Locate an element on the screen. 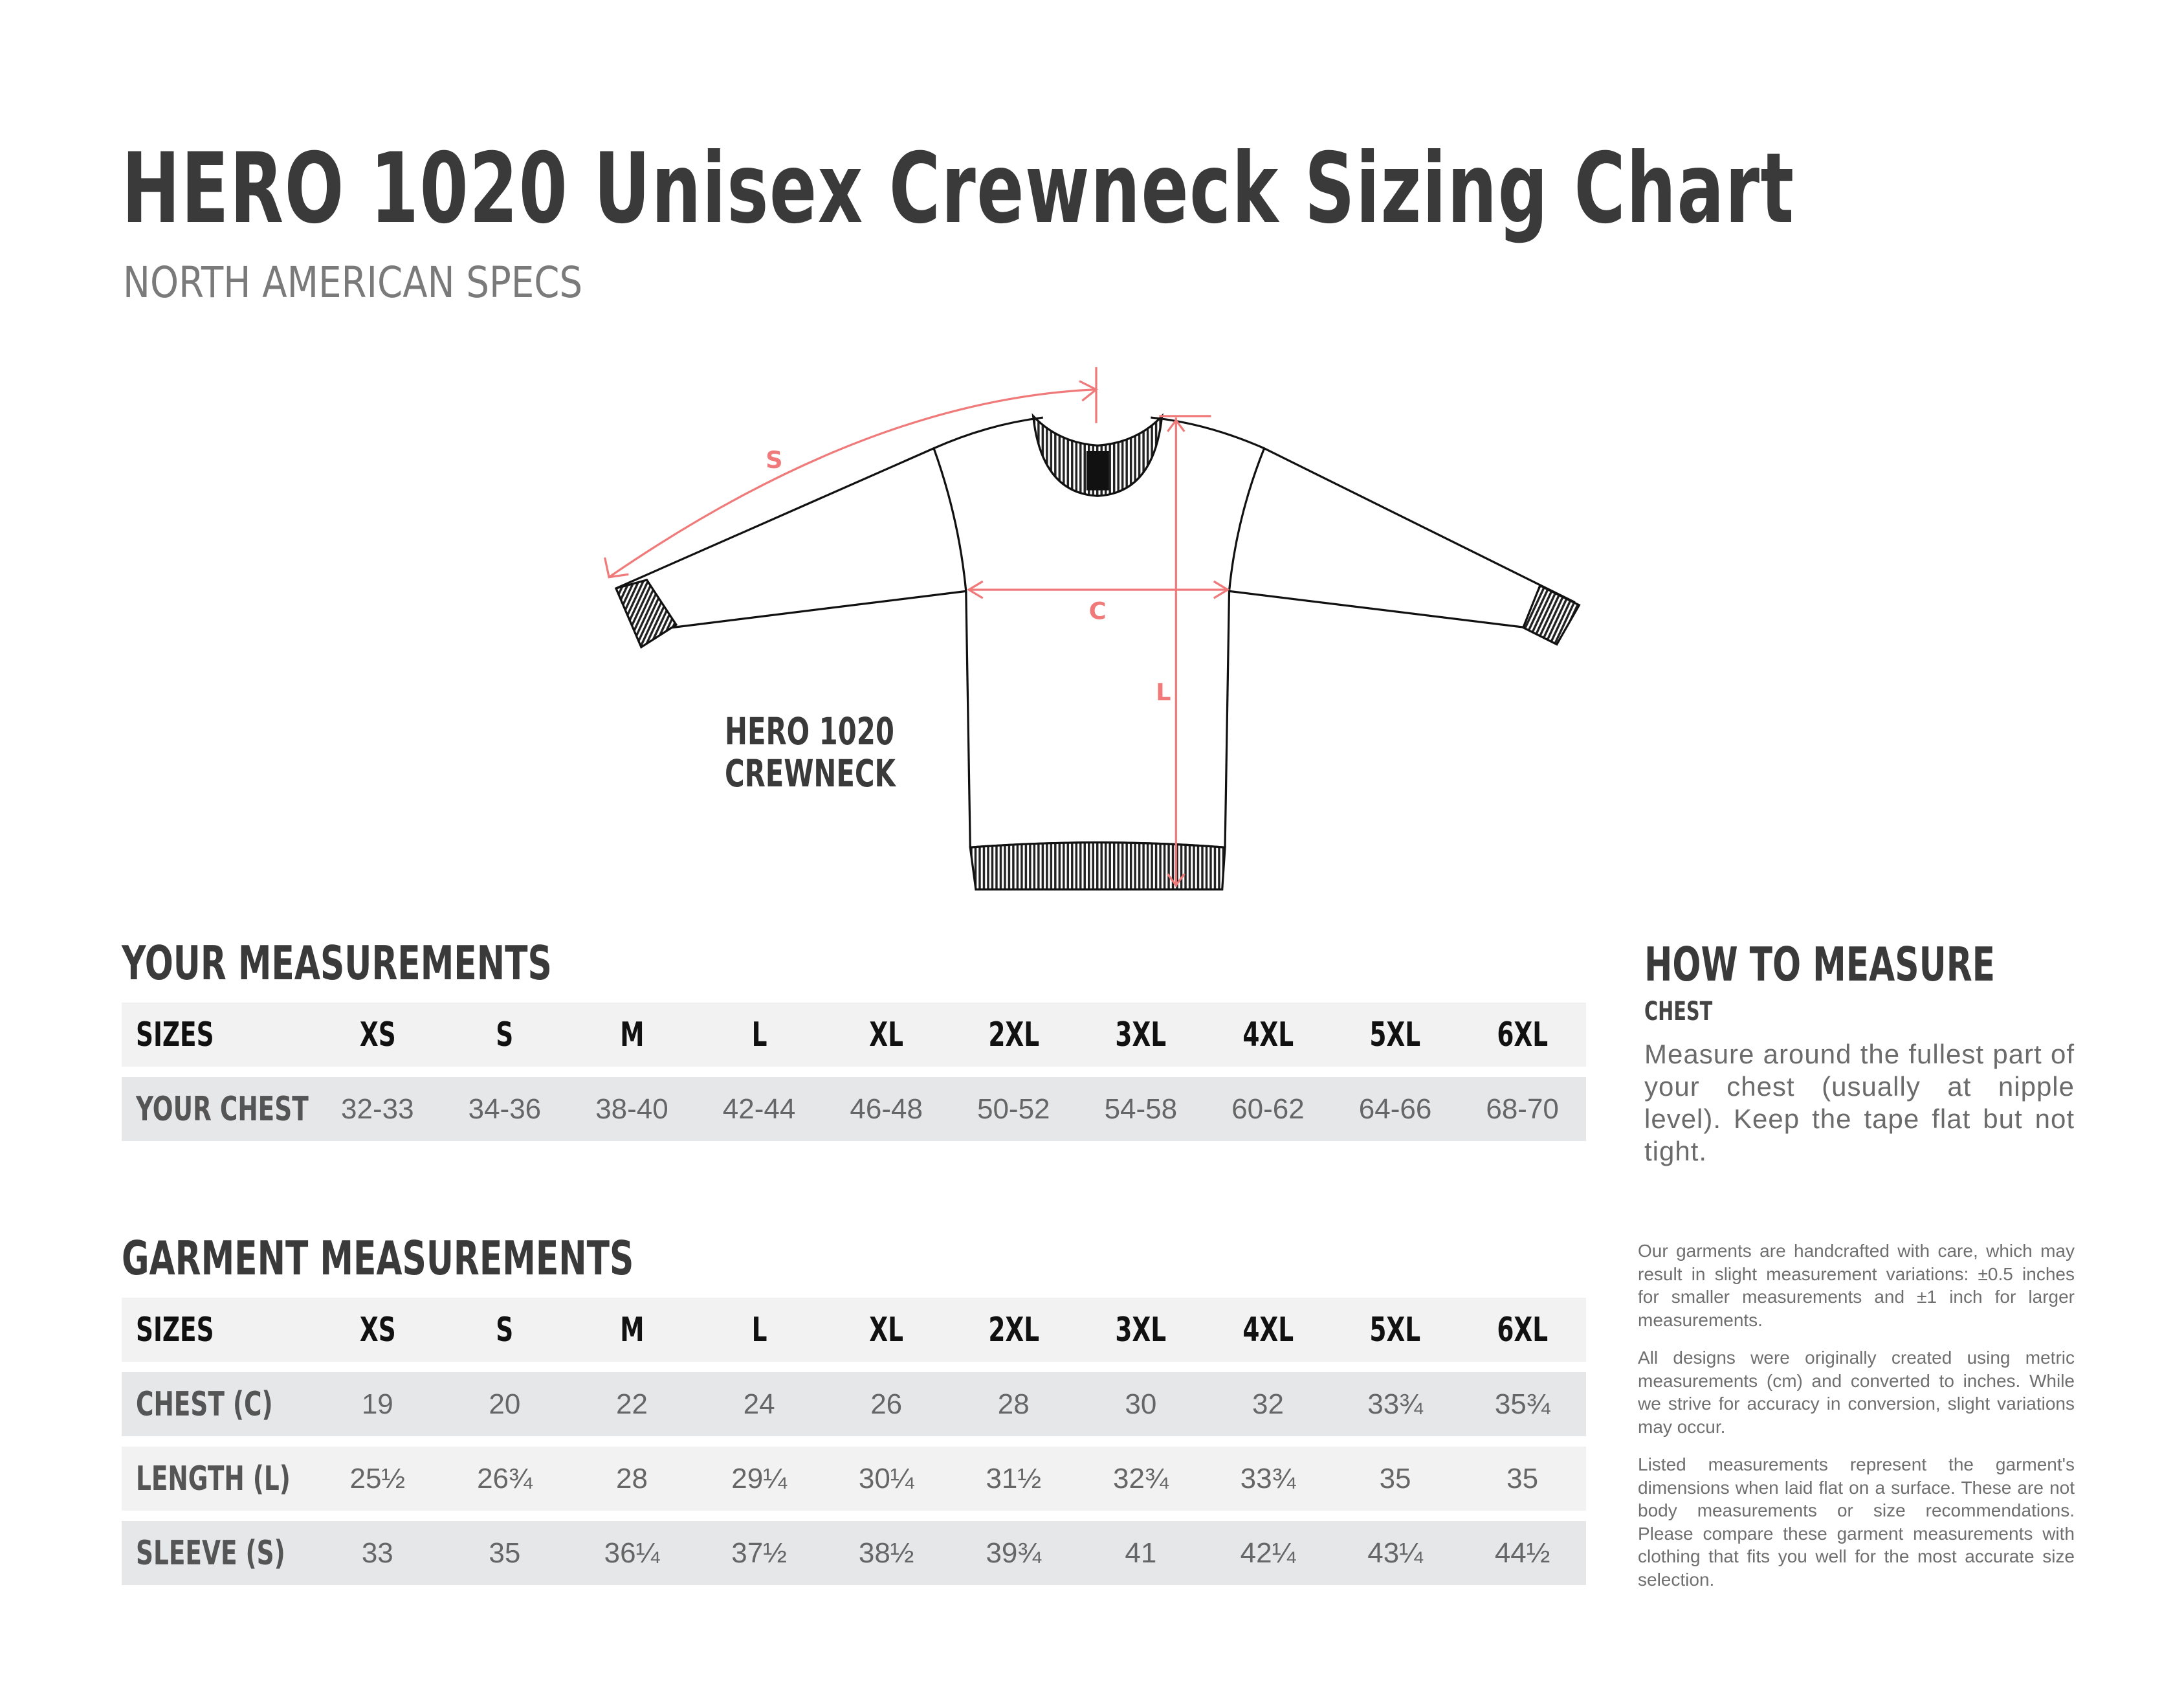 This screenshot has height=1699, width=2184. table-cell: 60-62 is located at coordinates (1268, 1109).